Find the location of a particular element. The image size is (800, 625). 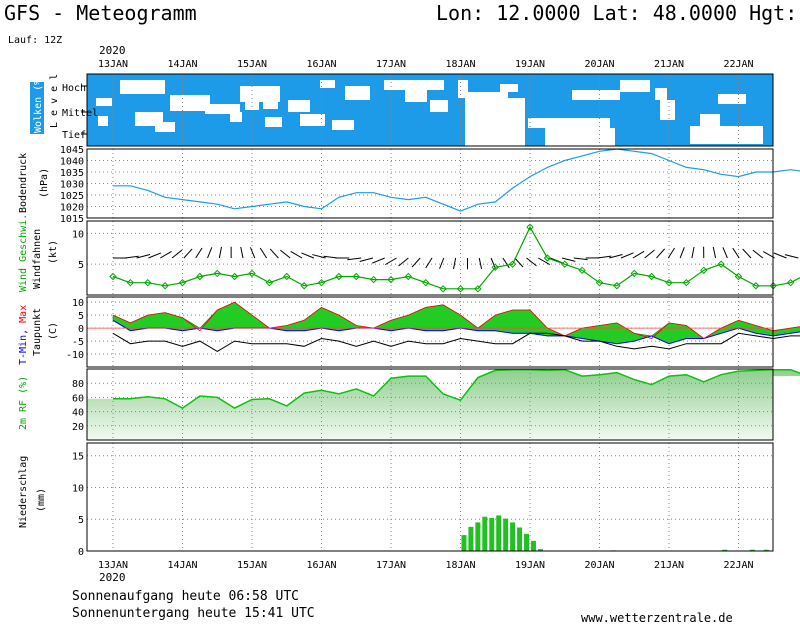

sunrise-text: Sonnenaufgang heute 06:58 UTC is located at coordinates (185, 596).